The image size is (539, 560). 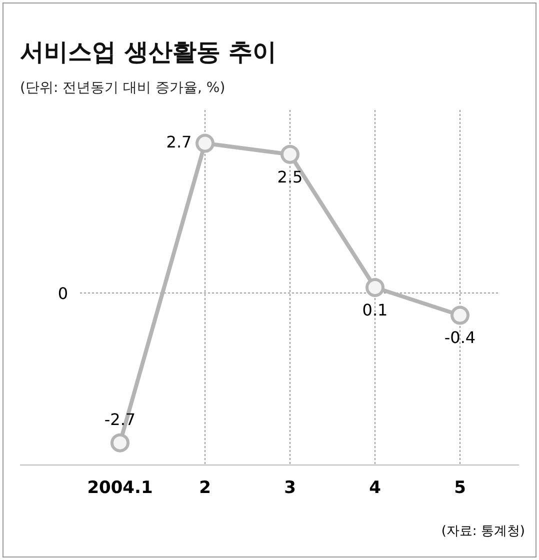 I want to click on x-tick-label: 3, so click(x=290, y=488).